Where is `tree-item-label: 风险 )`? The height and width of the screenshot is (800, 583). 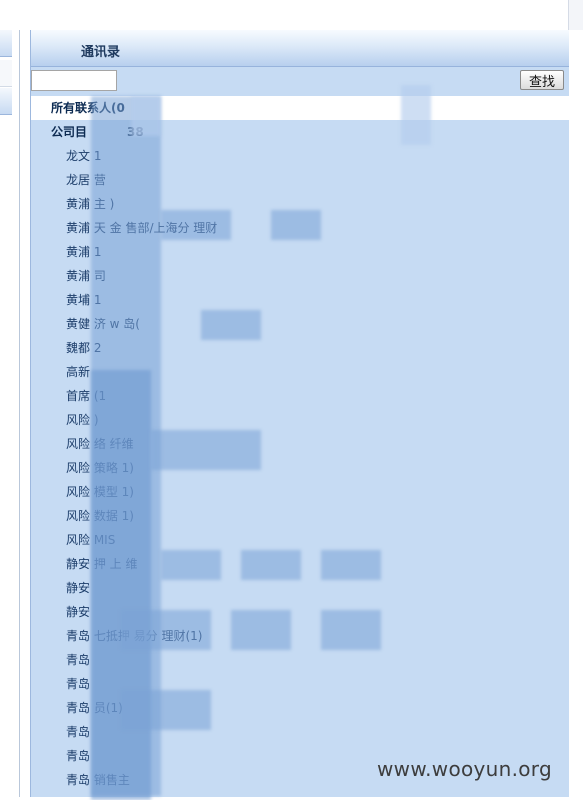
tree-item-label: 风险 ) is located at coordinates (82, 420).